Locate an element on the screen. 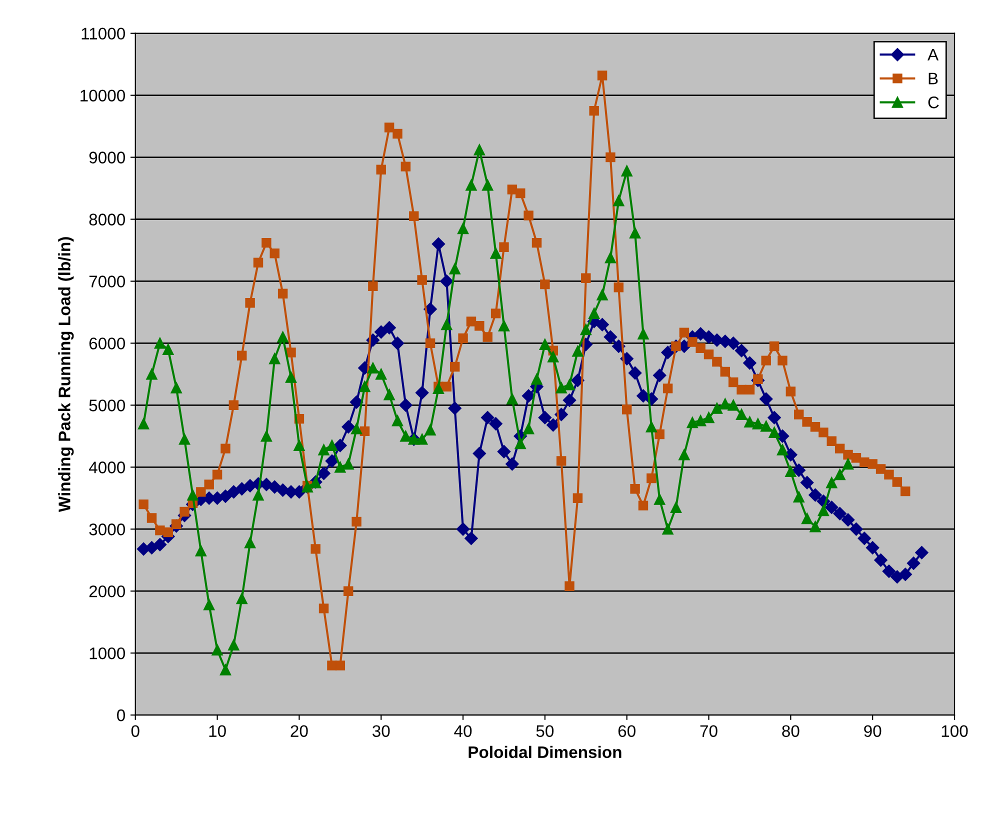  x-tick-label: 40 is located at coordinates (463, 731).